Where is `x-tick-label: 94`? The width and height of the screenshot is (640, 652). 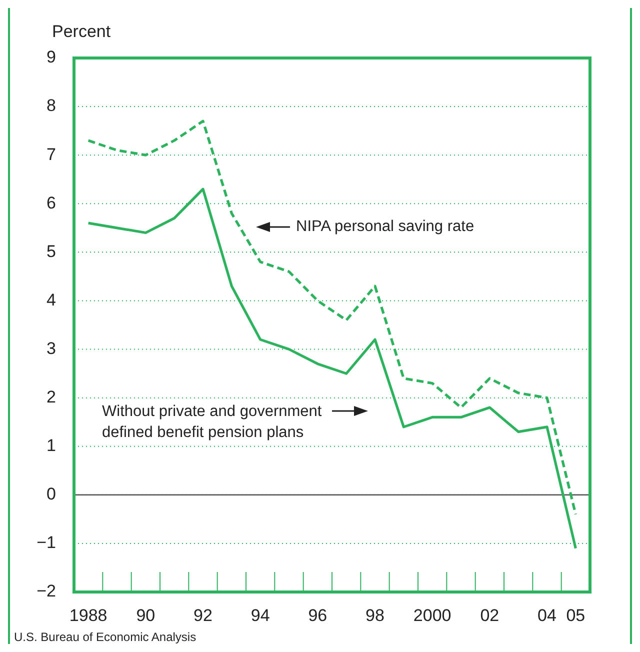
x-tick-label: 94 is located at coordinates (260, 615).